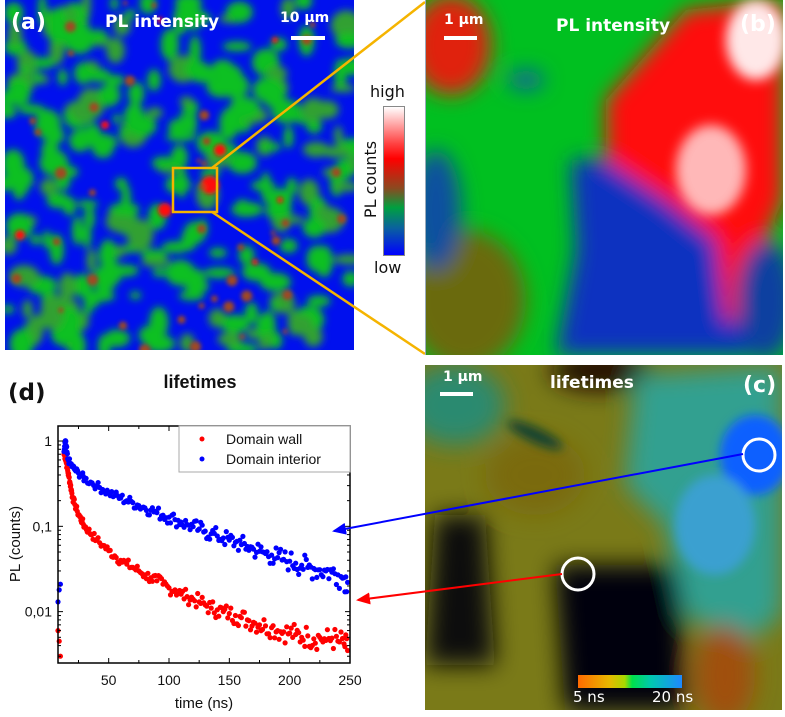  I want to click on panel-label-b: (b), so click(758, 24).